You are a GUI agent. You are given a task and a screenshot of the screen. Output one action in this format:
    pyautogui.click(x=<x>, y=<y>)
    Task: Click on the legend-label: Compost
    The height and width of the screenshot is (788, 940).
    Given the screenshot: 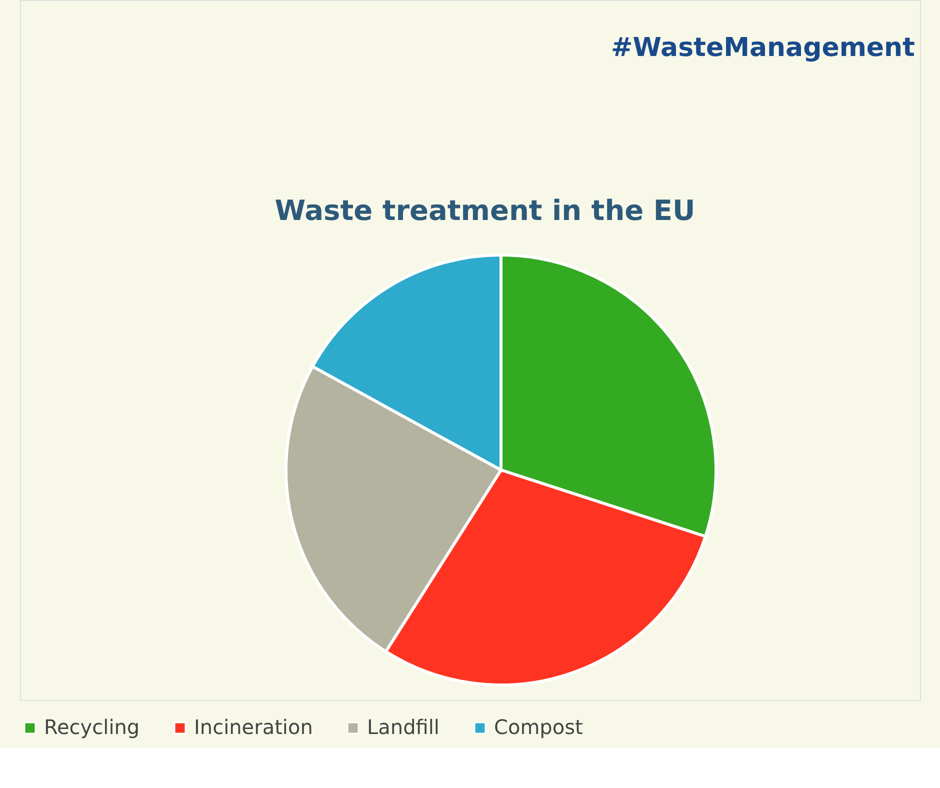 What is the action you would take?
    pyautogui.click(x=539, y=727)
    